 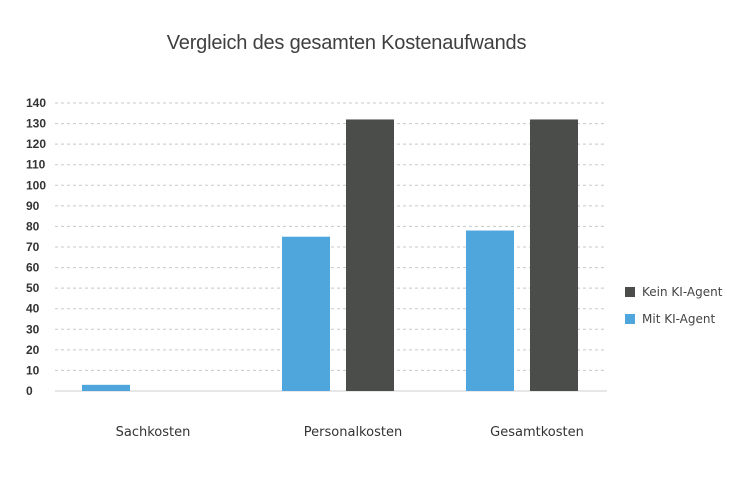 I want to click on y-tick-label: 140, so click(x=36, y=103).